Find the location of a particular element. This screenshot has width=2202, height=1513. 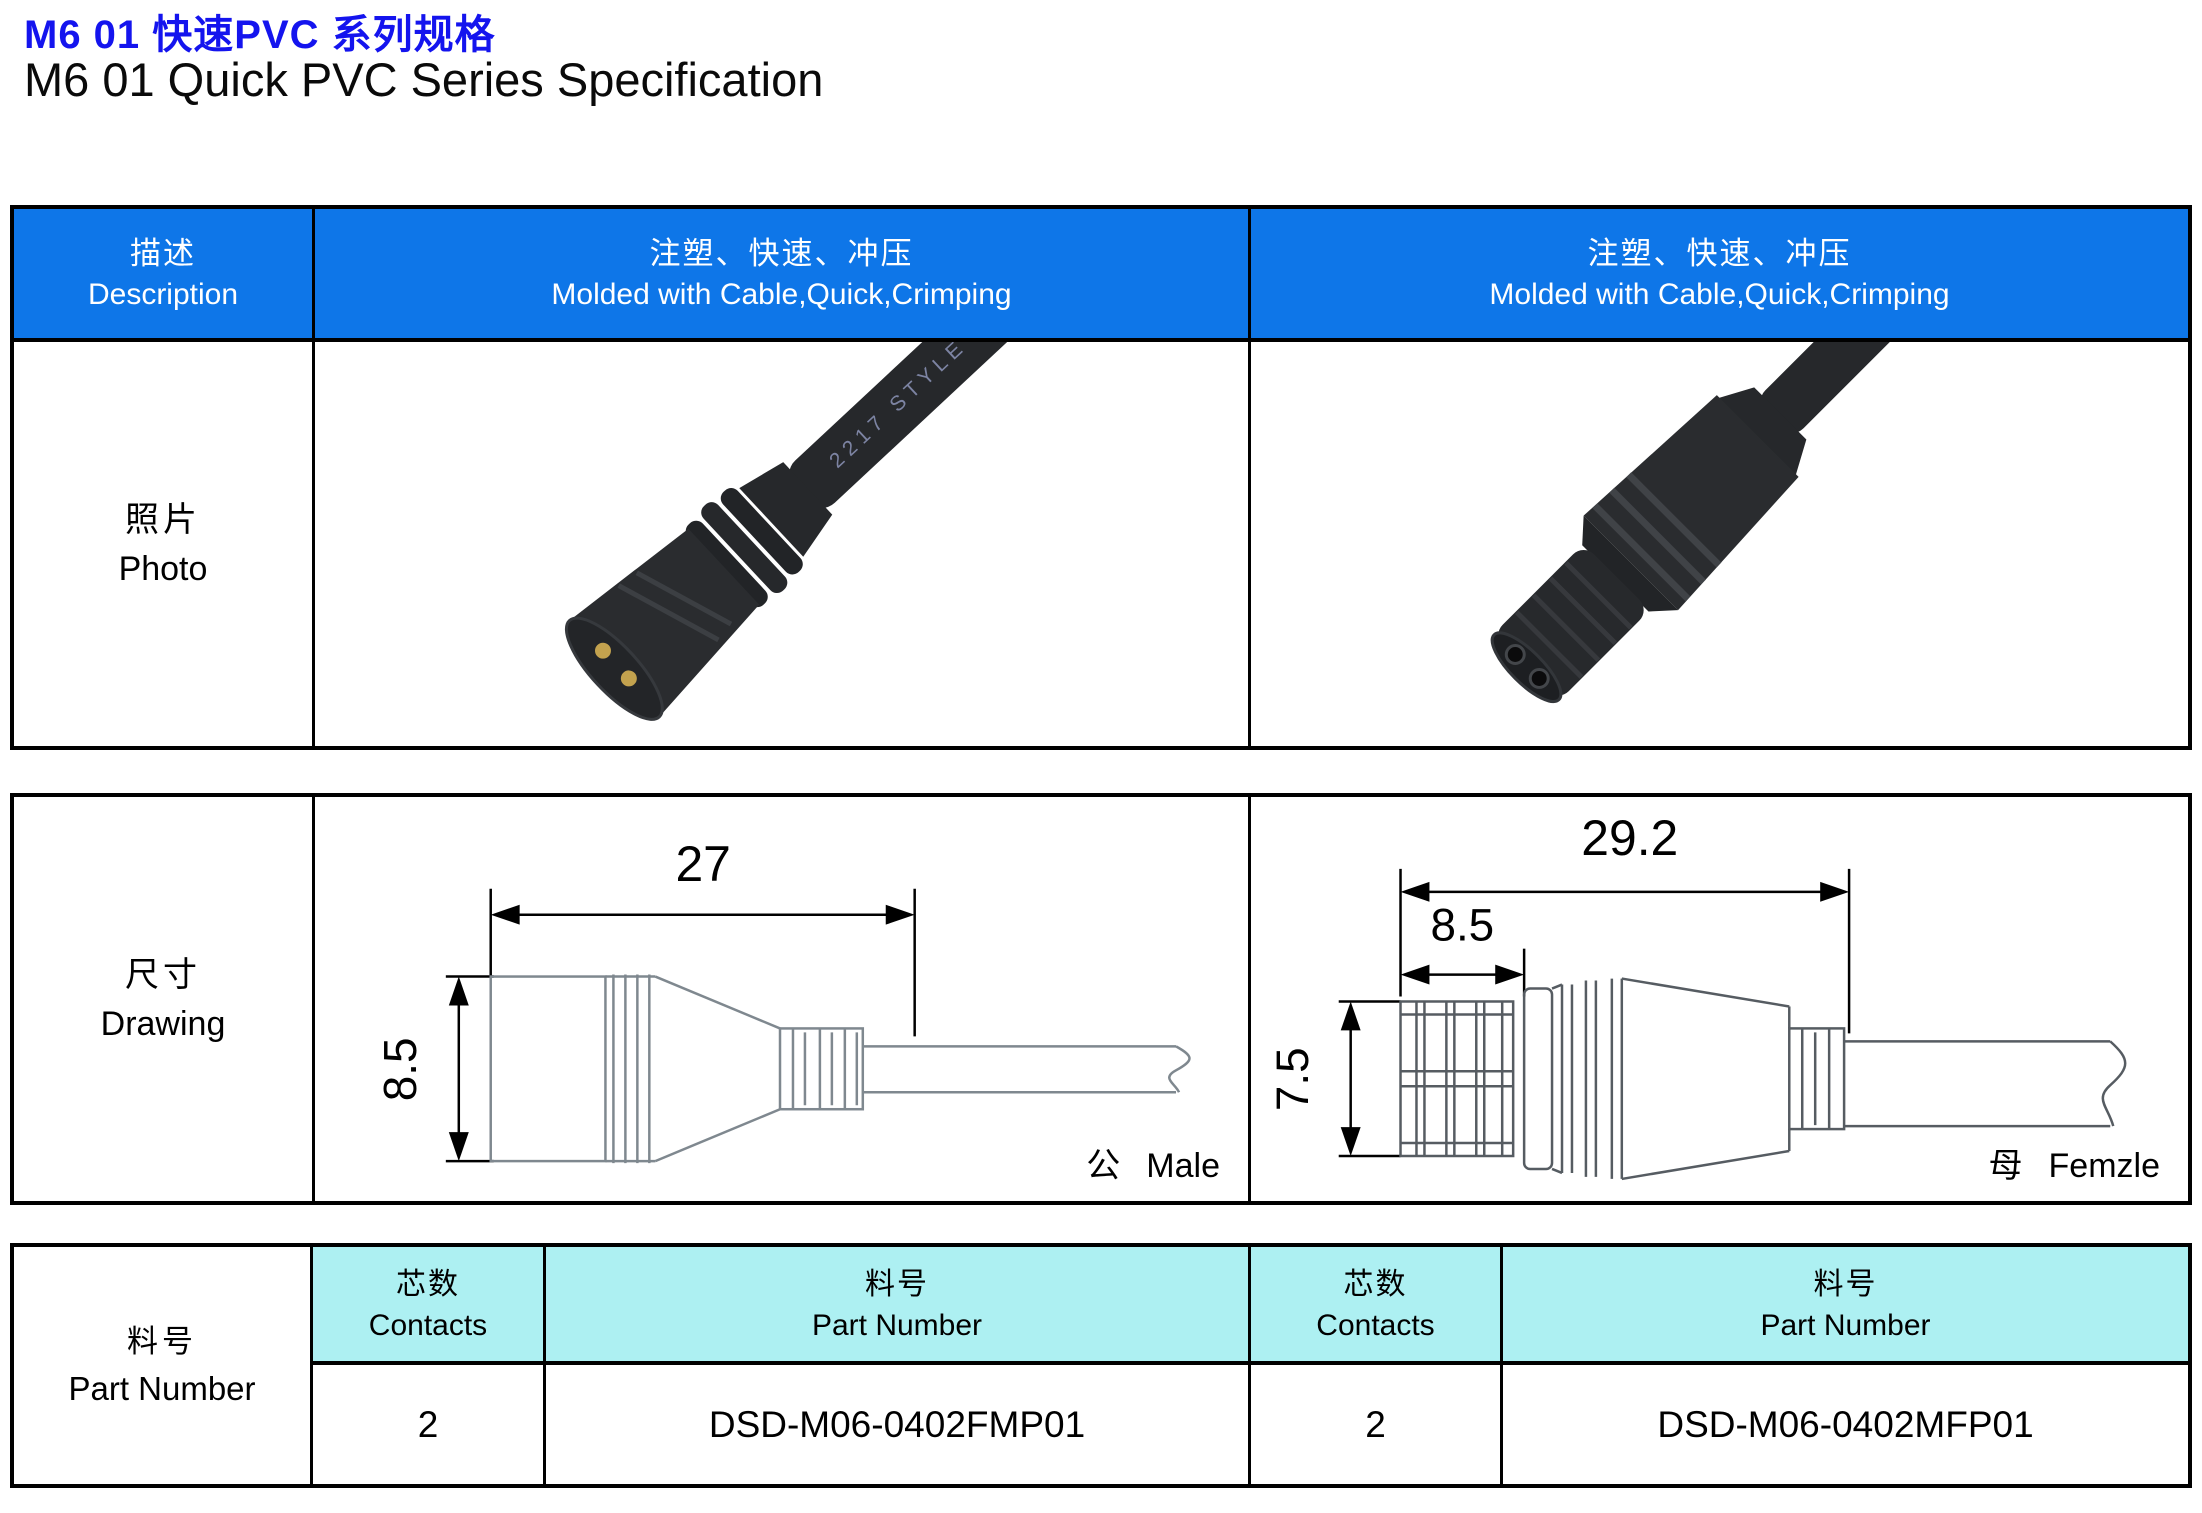

male-connector-shape: 2217 STYLE 2 is located at coordinates (878, 531).